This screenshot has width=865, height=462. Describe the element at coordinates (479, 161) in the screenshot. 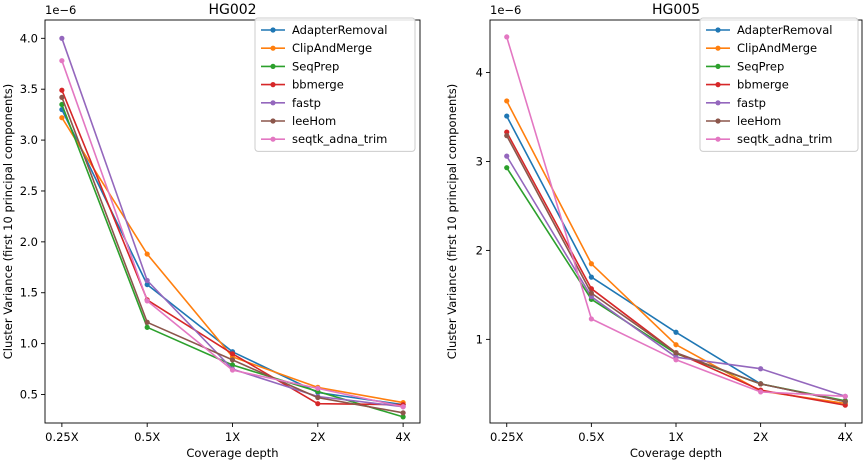

I see `y-tick-label: 3` at that location.